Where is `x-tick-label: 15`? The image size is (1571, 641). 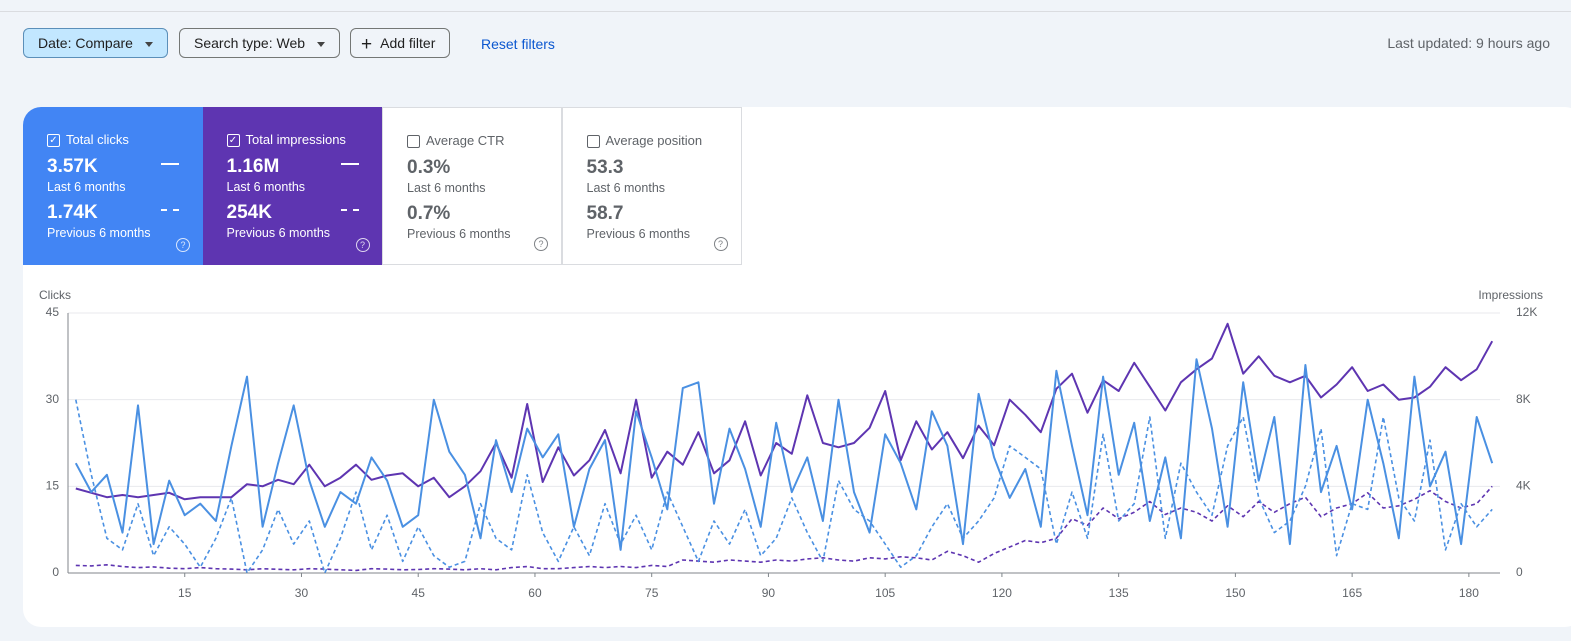
x-tick-label: 15 is located at coordinates (185, 593).